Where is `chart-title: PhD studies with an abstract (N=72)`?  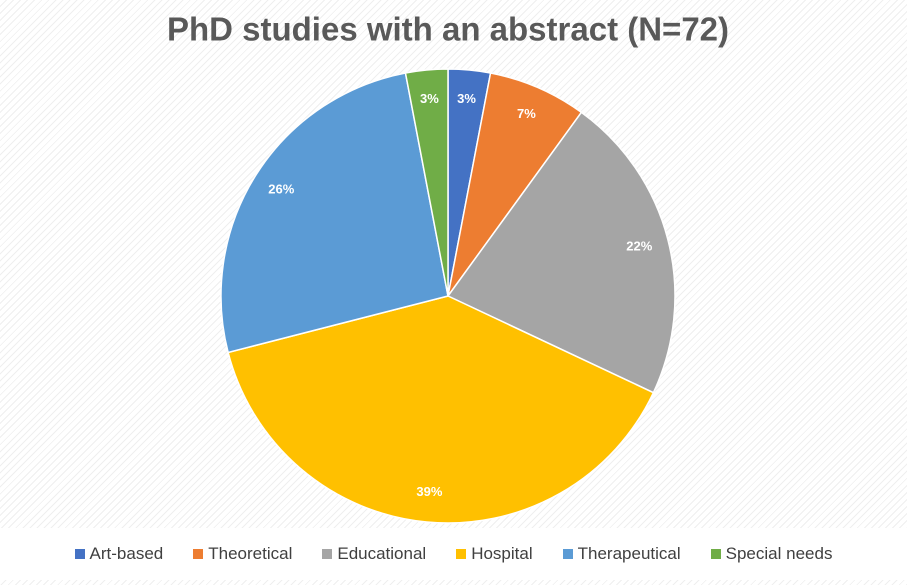
chart-title: PhD studies with an abstract (N=72) is located at coordinates (448, 29).